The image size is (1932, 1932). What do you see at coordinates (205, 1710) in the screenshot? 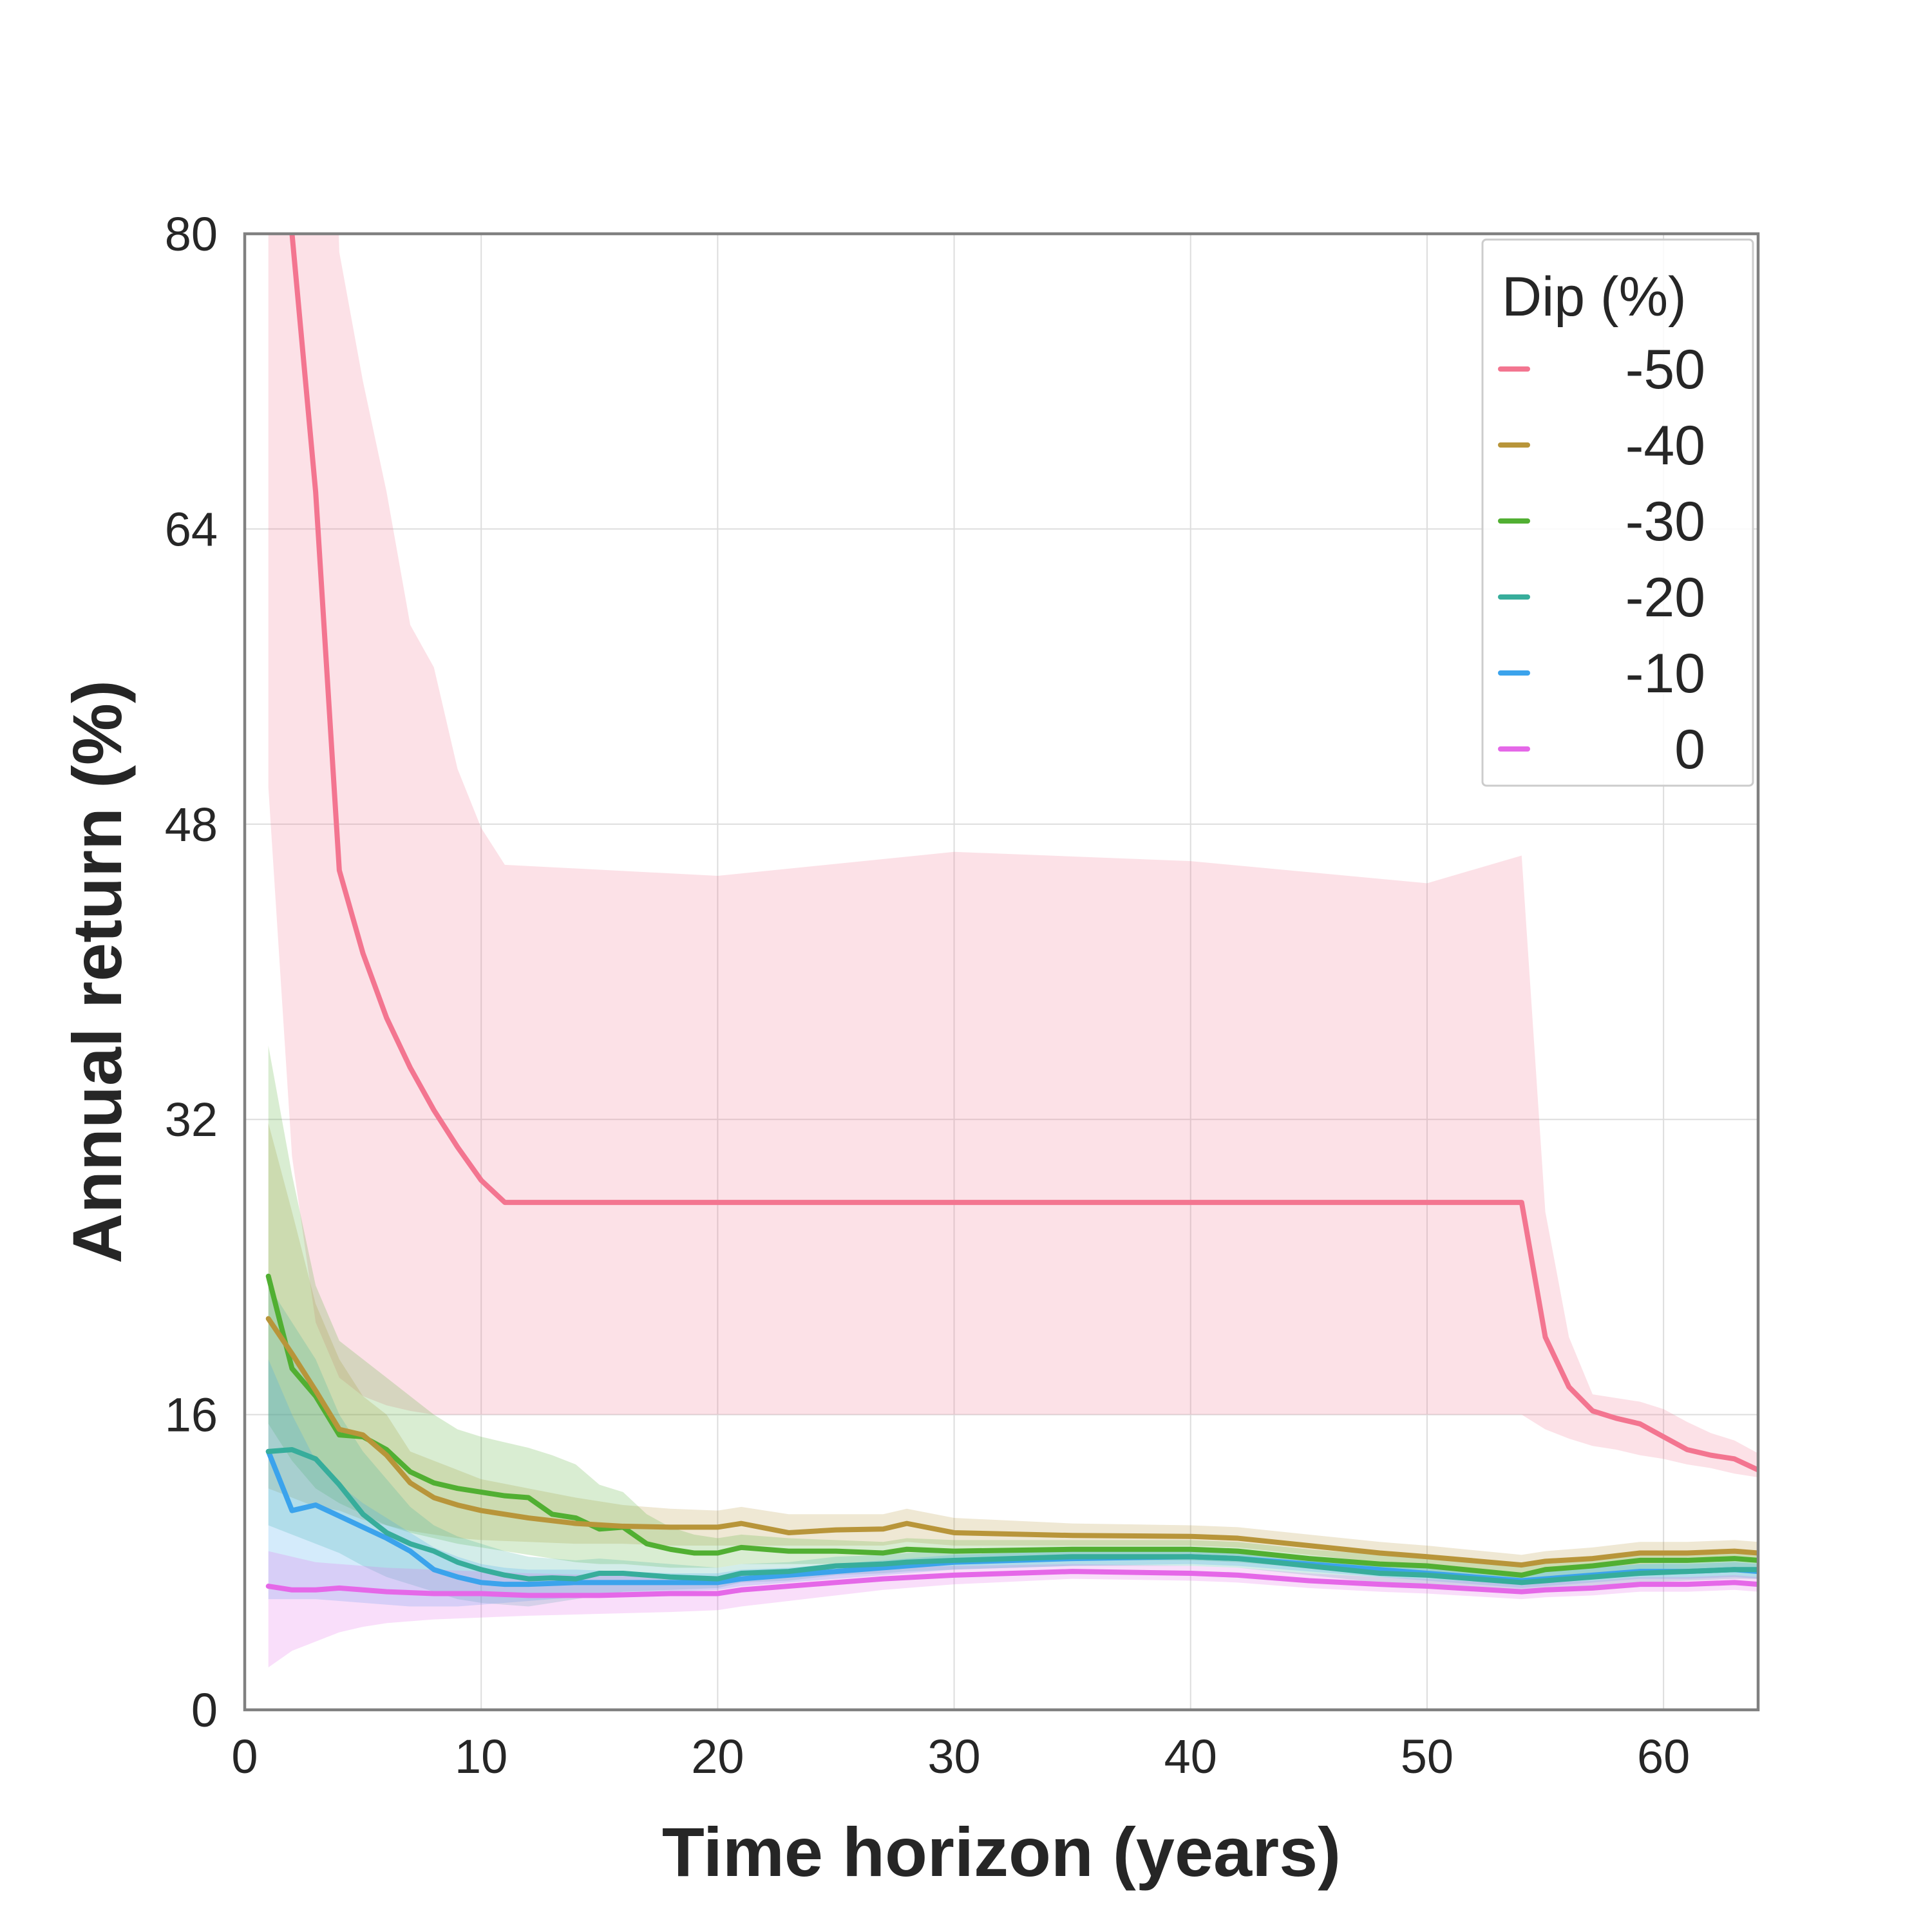
I see `y-tick-label: 0` at bounding box center [205, 1710].